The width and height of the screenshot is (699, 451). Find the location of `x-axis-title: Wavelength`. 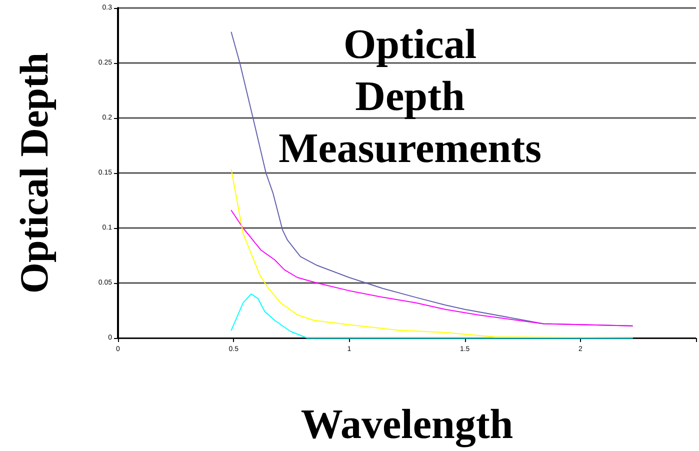

x-axis-title: Wavelength is located at coordinates (407, 425).